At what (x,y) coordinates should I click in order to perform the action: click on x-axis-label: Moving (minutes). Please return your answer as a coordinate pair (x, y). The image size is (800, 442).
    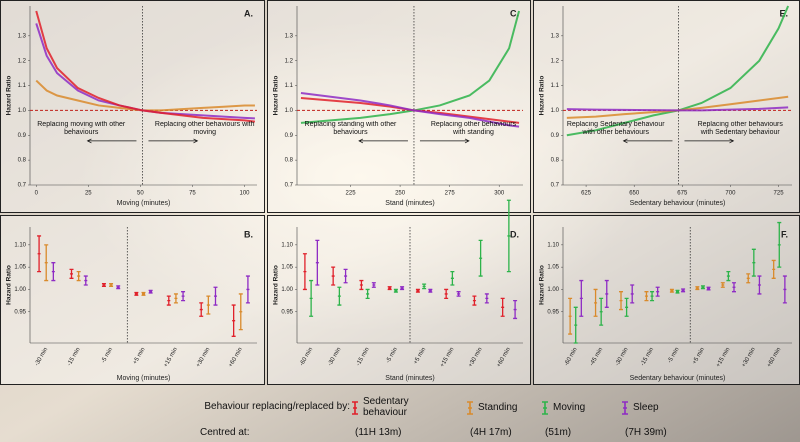
    Looking at the image, I should click on (144, 378).